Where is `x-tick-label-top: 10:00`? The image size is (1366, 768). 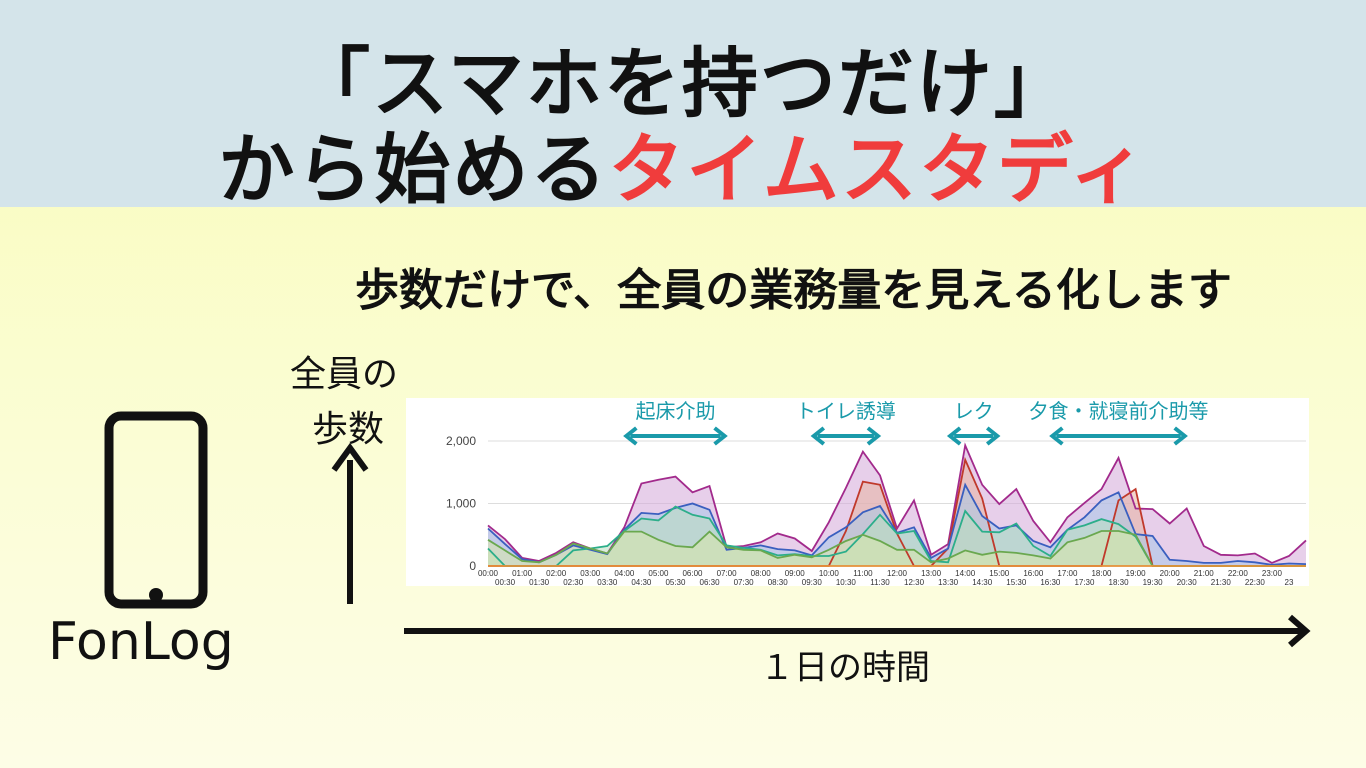 x-tick-label-top: 10:00 is located at coordinates (829, 573).